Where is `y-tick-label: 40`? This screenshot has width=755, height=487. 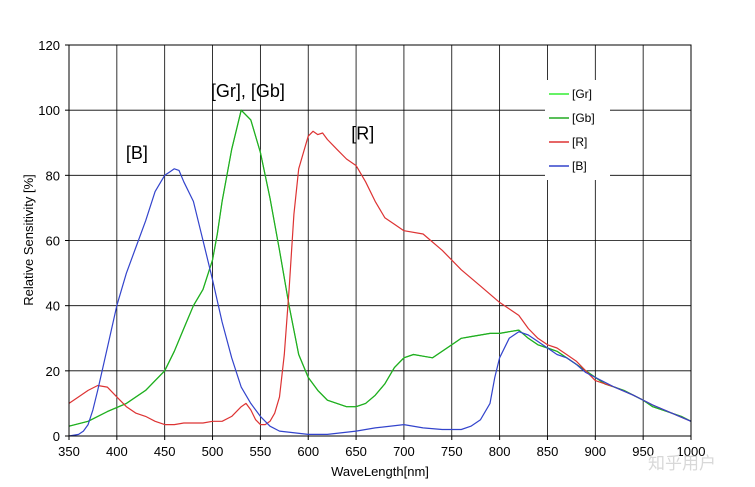 y-tick-label: 40 is located at coordinates (53, 306).